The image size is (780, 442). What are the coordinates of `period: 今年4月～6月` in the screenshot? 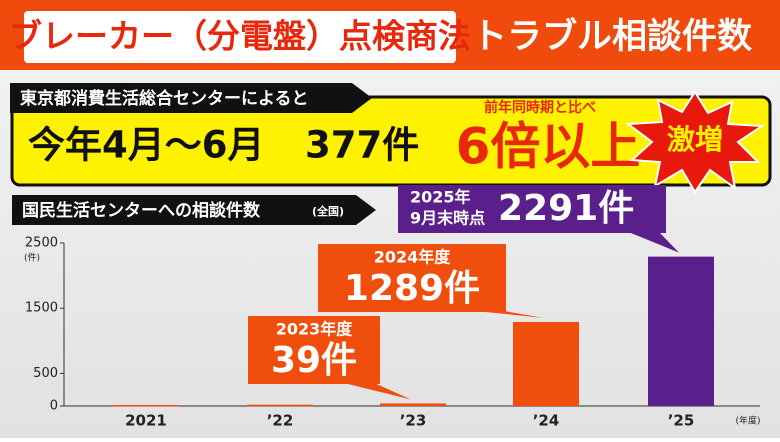 It's located at (146, 145).